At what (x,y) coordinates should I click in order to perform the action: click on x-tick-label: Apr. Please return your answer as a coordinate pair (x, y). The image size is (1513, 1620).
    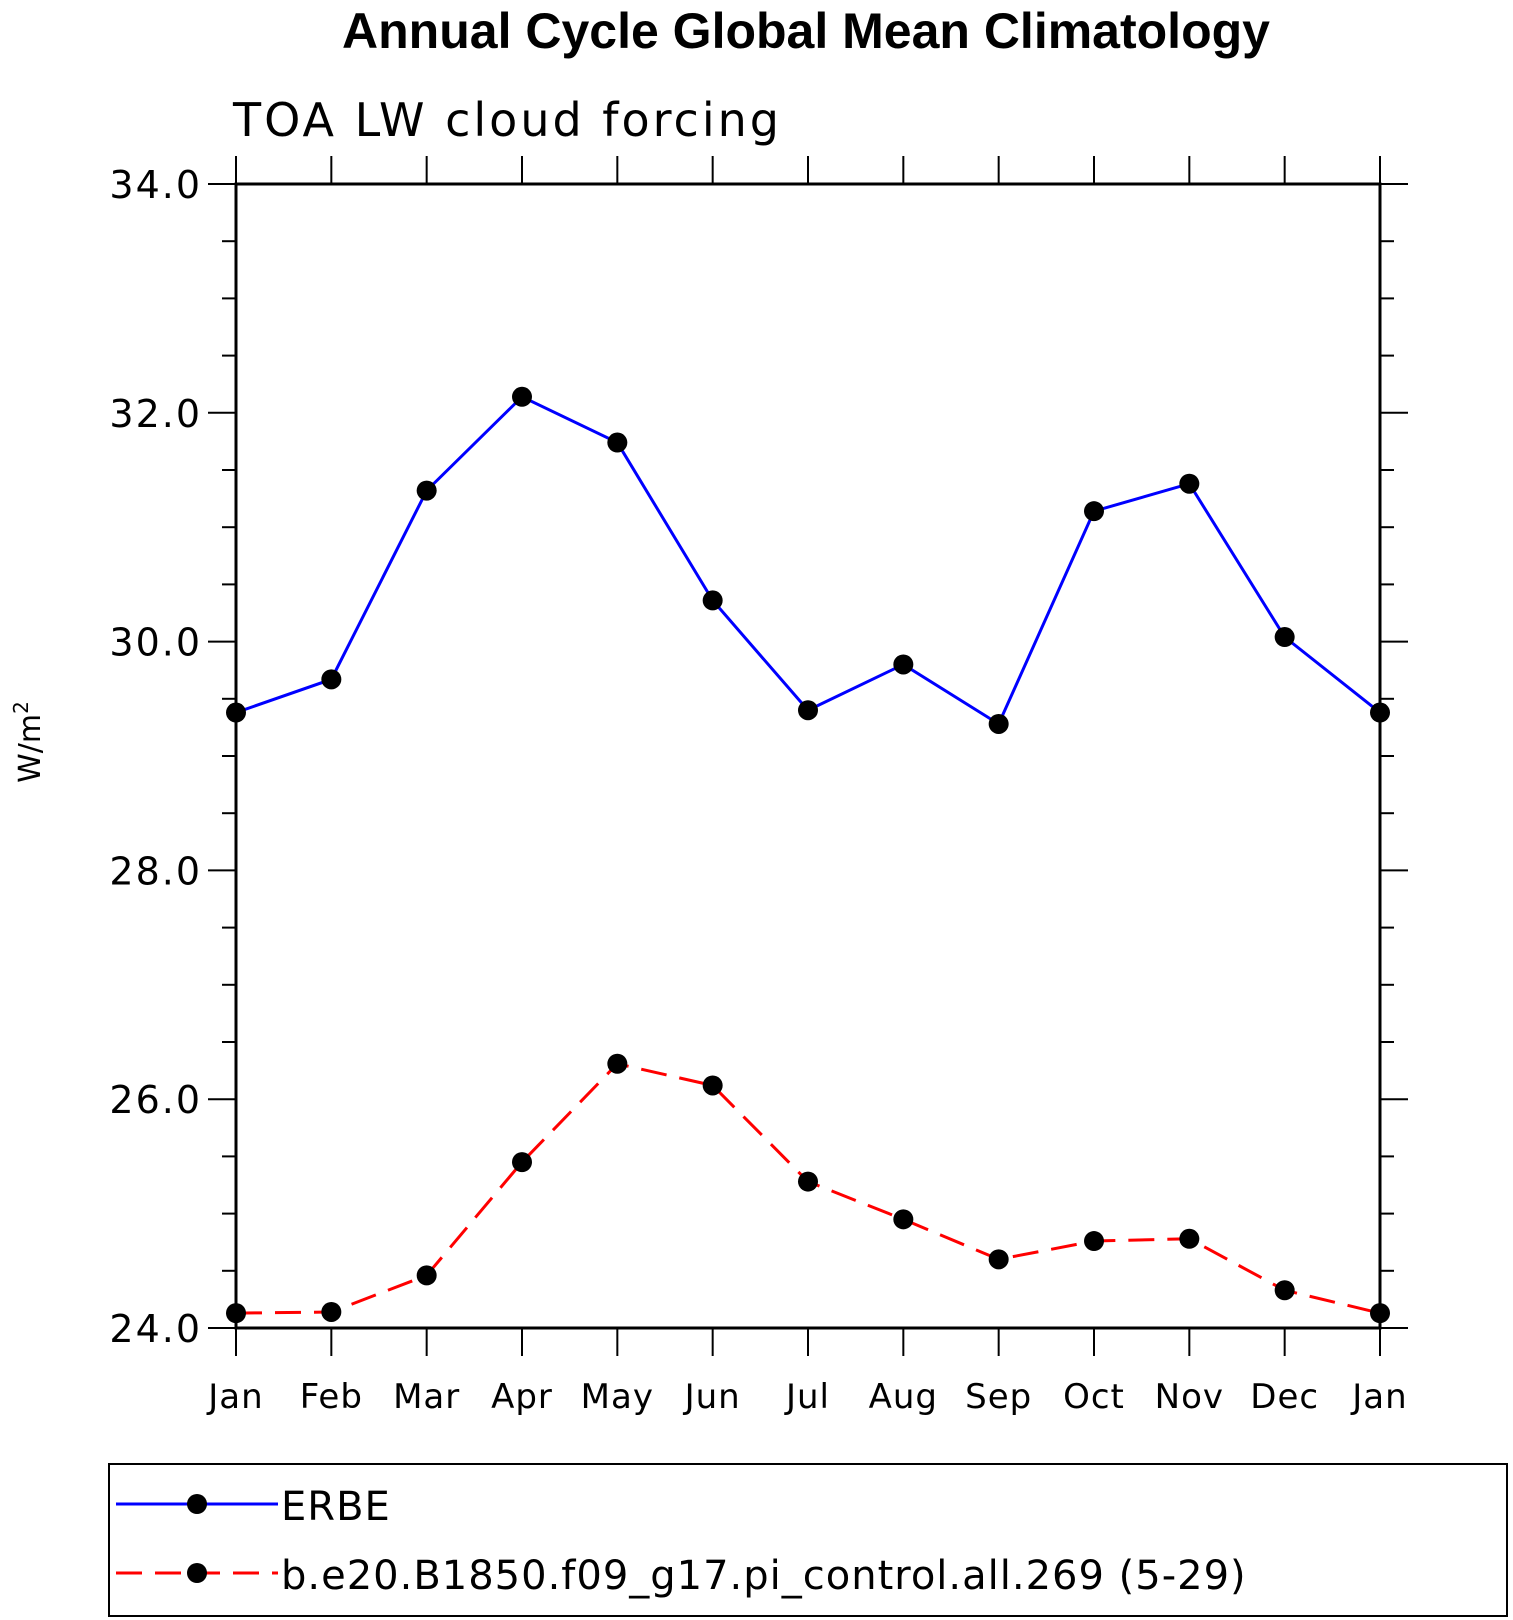
    Looking at the image, I should click on (522, 1397).